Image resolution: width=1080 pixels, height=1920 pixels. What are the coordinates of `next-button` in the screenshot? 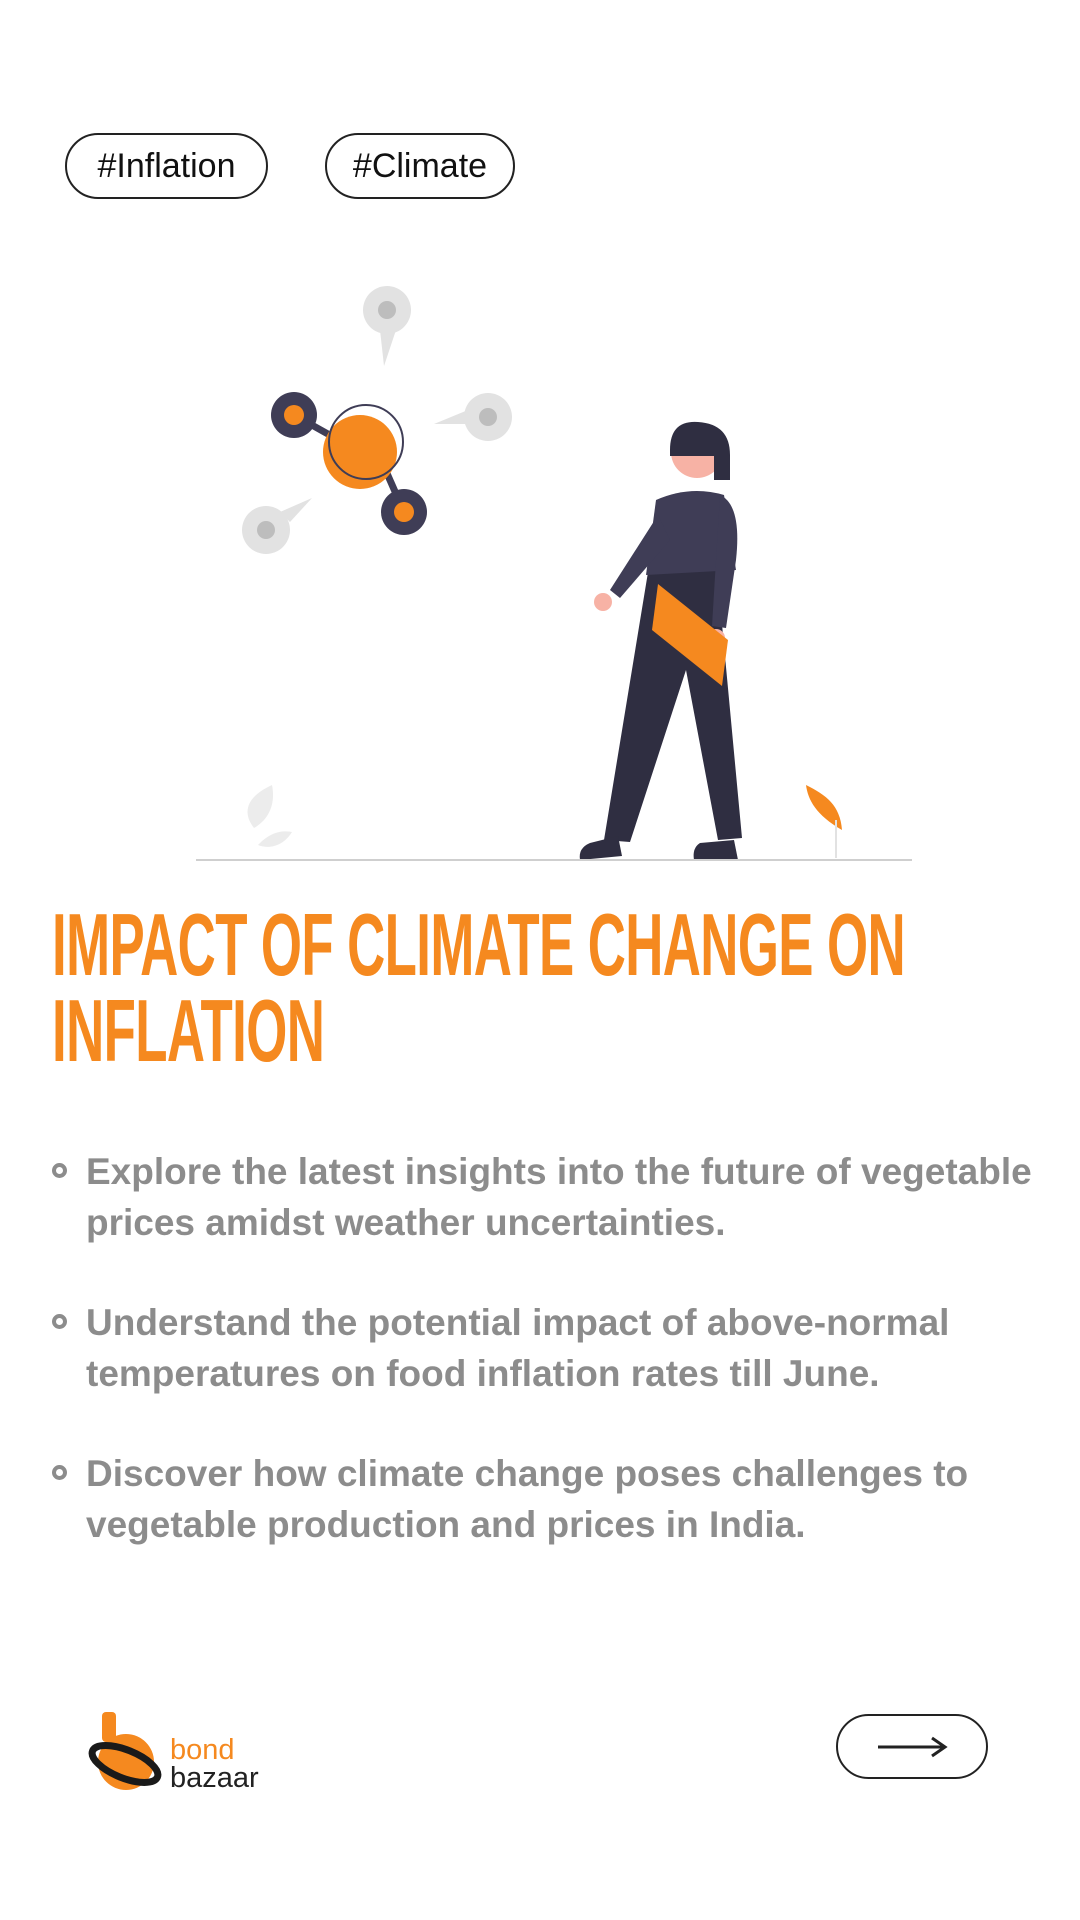 It's located at (912, 1746).